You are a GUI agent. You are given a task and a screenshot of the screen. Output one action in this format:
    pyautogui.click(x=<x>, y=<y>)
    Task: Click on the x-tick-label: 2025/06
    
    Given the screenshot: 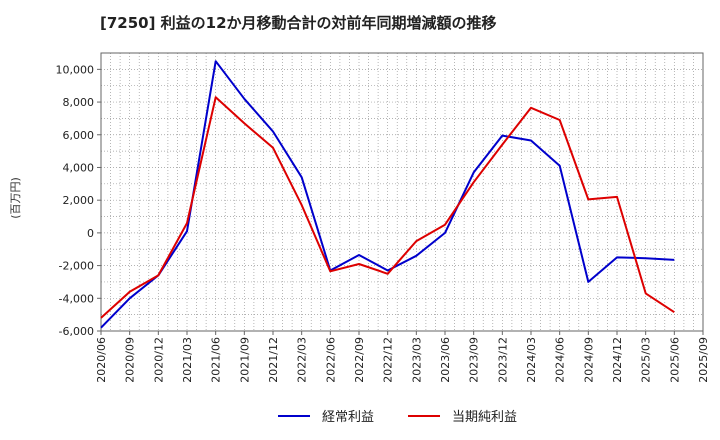 What is the action you would take?
    pyautogui.click(x=674, y=360)
    